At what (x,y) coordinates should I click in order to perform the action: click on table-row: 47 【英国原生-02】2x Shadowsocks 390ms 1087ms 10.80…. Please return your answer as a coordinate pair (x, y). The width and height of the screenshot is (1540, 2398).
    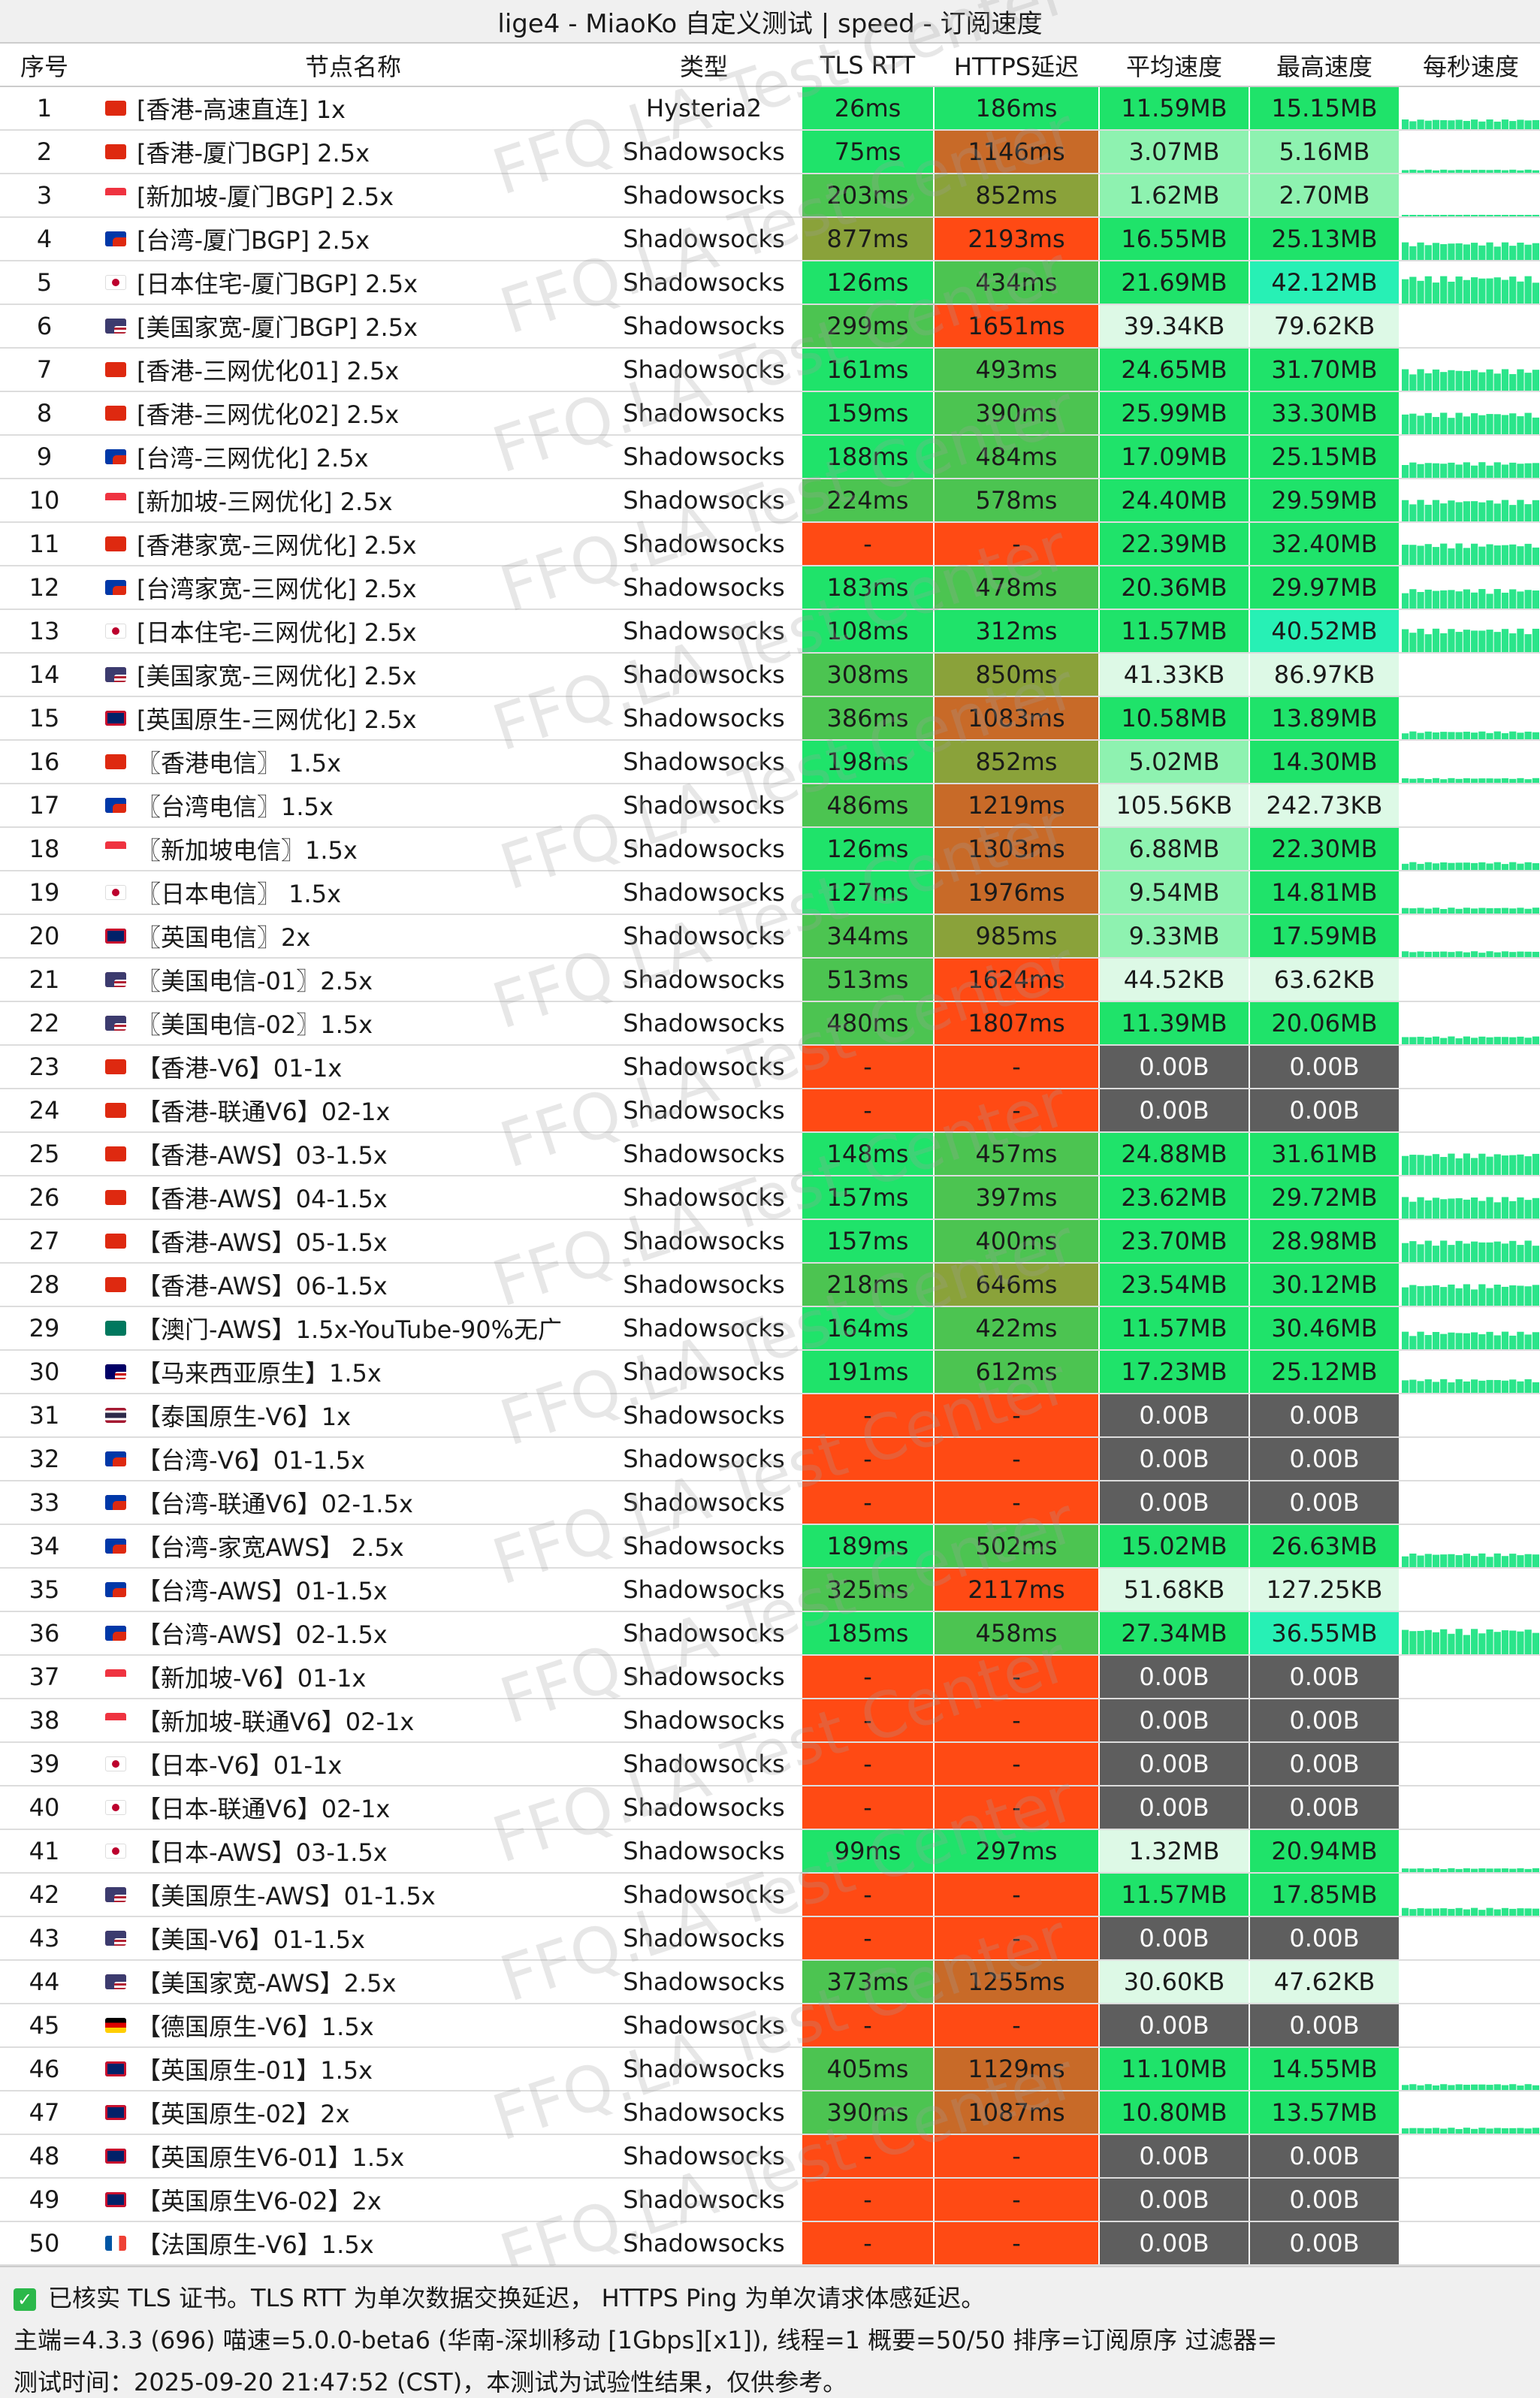
    Looking at the image, I should click on (770, 2113).